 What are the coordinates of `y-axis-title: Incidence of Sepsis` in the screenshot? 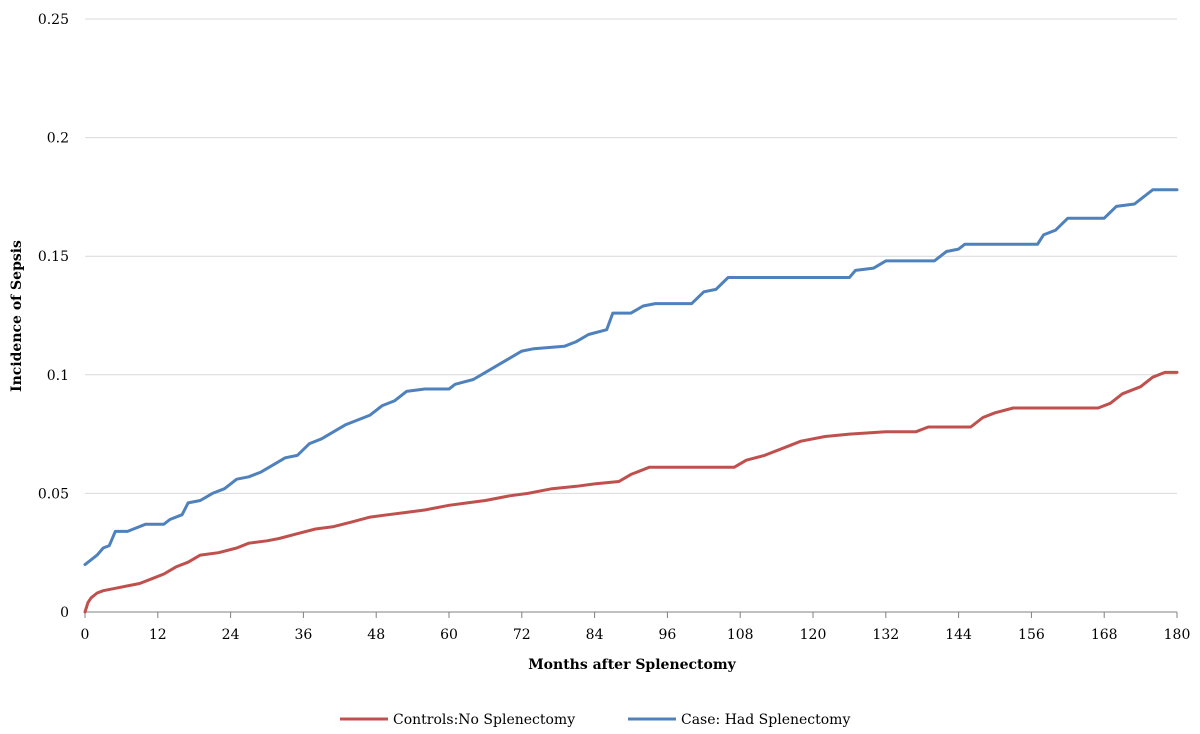 It's located at (17, 316).